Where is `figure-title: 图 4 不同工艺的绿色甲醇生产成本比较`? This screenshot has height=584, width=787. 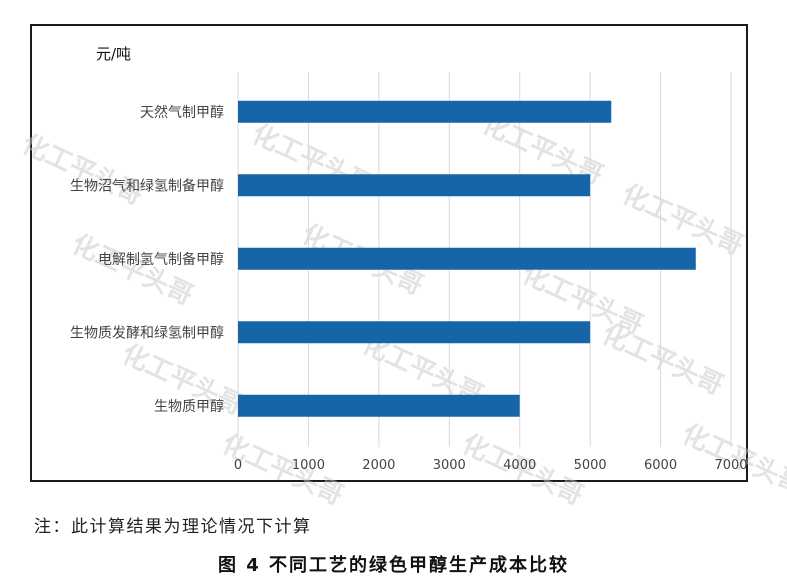 figure-title: 图 4 不同工艺的绿色甲醇生产成本比较 is located at coordinates (393, 565).